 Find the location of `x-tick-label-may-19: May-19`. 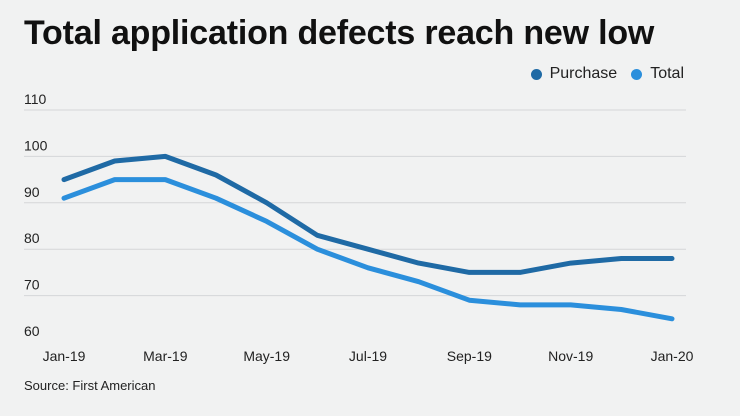

x-tick-label-may-19: May-19 is located at coordinates (266, 356).